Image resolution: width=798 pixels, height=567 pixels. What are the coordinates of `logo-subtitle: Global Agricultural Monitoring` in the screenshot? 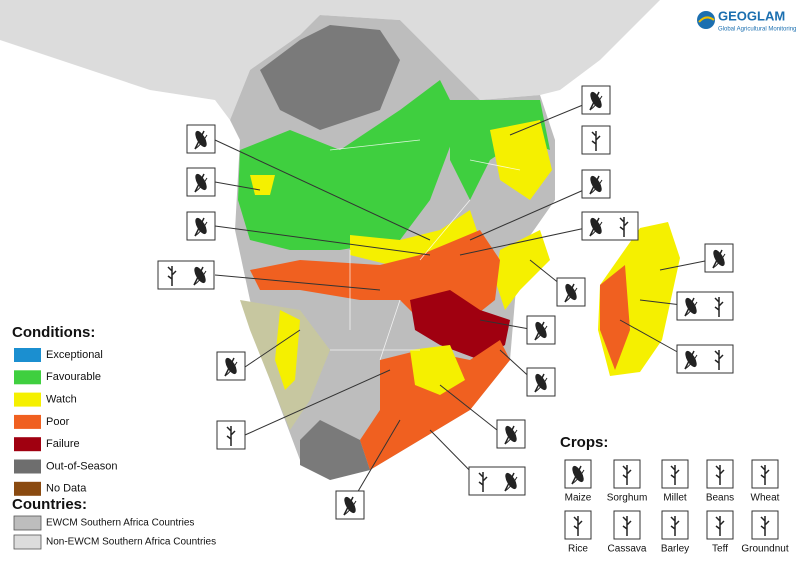 It's located at (757, 30).